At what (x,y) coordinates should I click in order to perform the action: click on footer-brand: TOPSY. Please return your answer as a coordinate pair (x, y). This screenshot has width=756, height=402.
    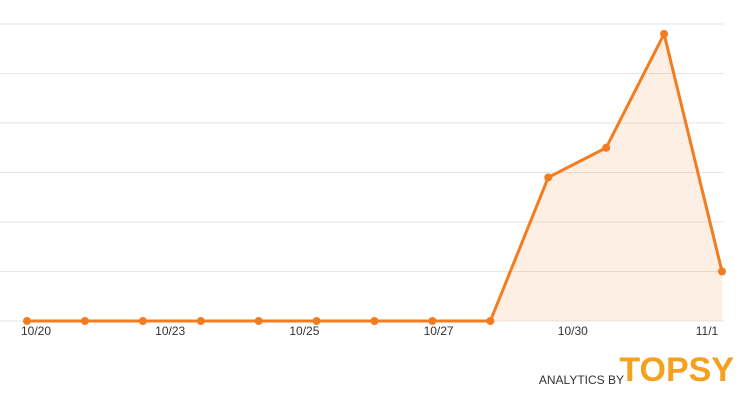
    Looking at the image, I should click on (676, 370).